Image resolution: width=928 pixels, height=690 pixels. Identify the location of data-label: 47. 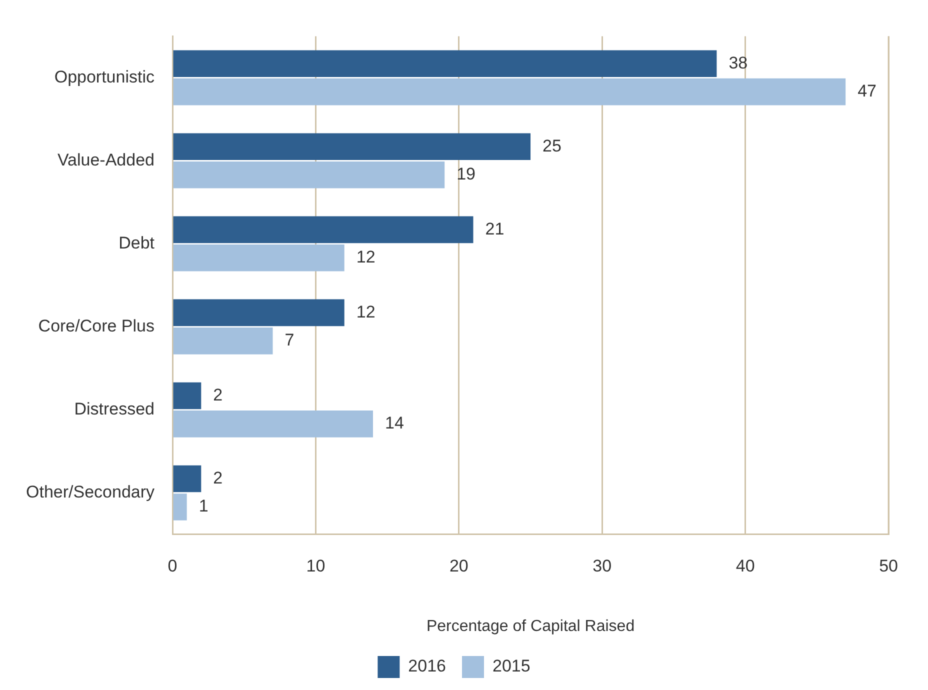
(867, 91).